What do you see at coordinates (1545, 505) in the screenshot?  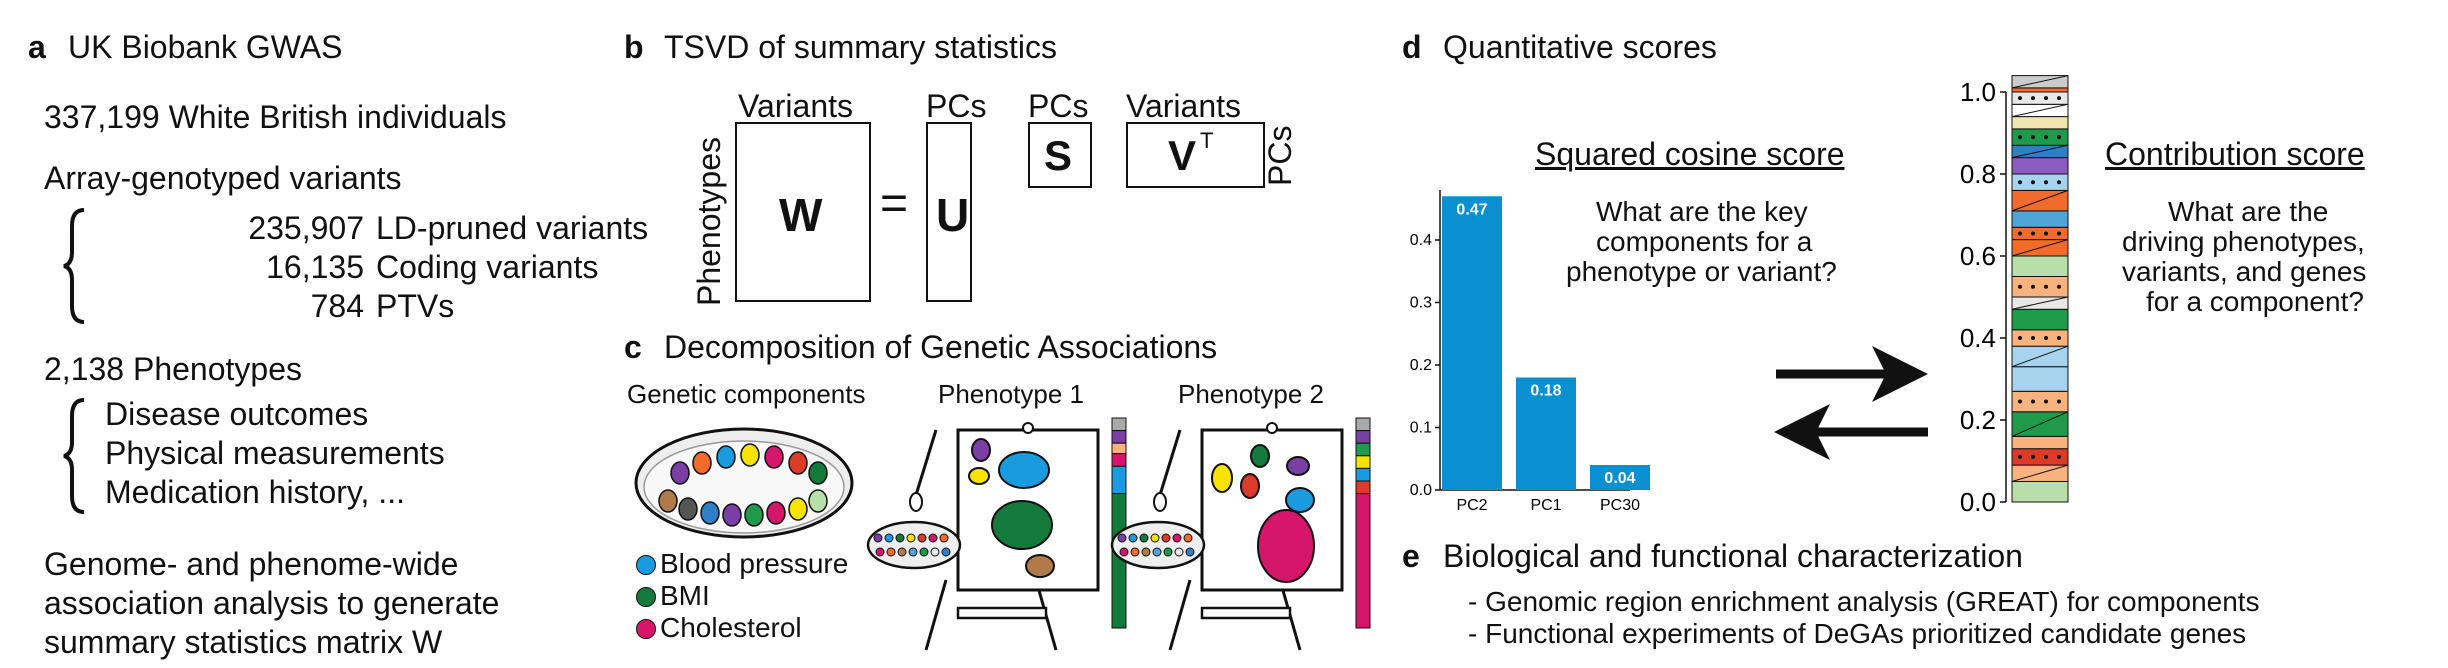 I see `x-tick-label: PC1` at bounding box center [1545, 505].